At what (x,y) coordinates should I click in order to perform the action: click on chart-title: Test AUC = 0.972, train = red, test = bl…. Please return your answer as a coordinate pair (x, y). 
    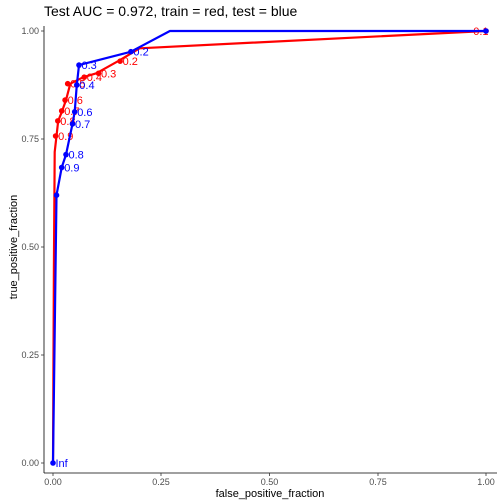
    Looking at the image, I should click on (171, 11).